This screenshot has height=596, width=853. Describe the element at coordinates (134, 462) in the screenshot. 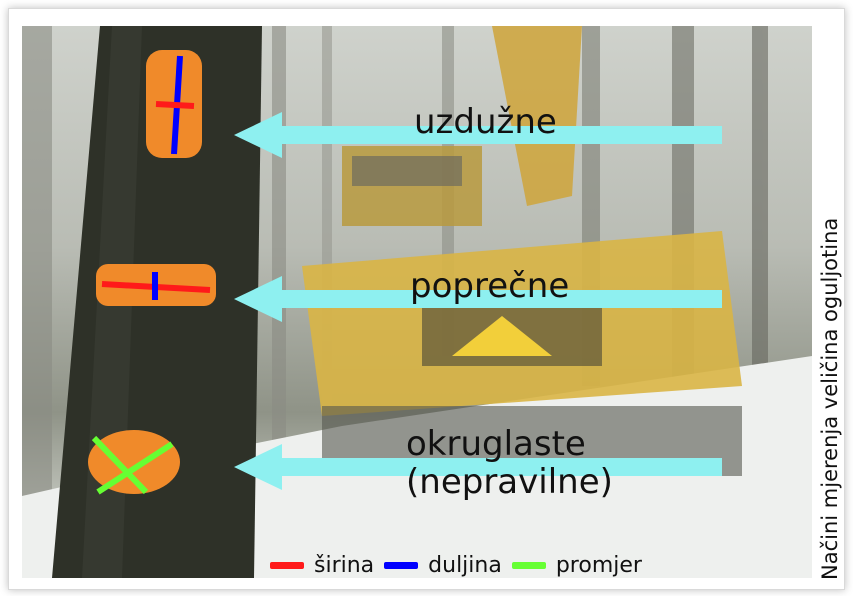

I see `wound-round` at that location.